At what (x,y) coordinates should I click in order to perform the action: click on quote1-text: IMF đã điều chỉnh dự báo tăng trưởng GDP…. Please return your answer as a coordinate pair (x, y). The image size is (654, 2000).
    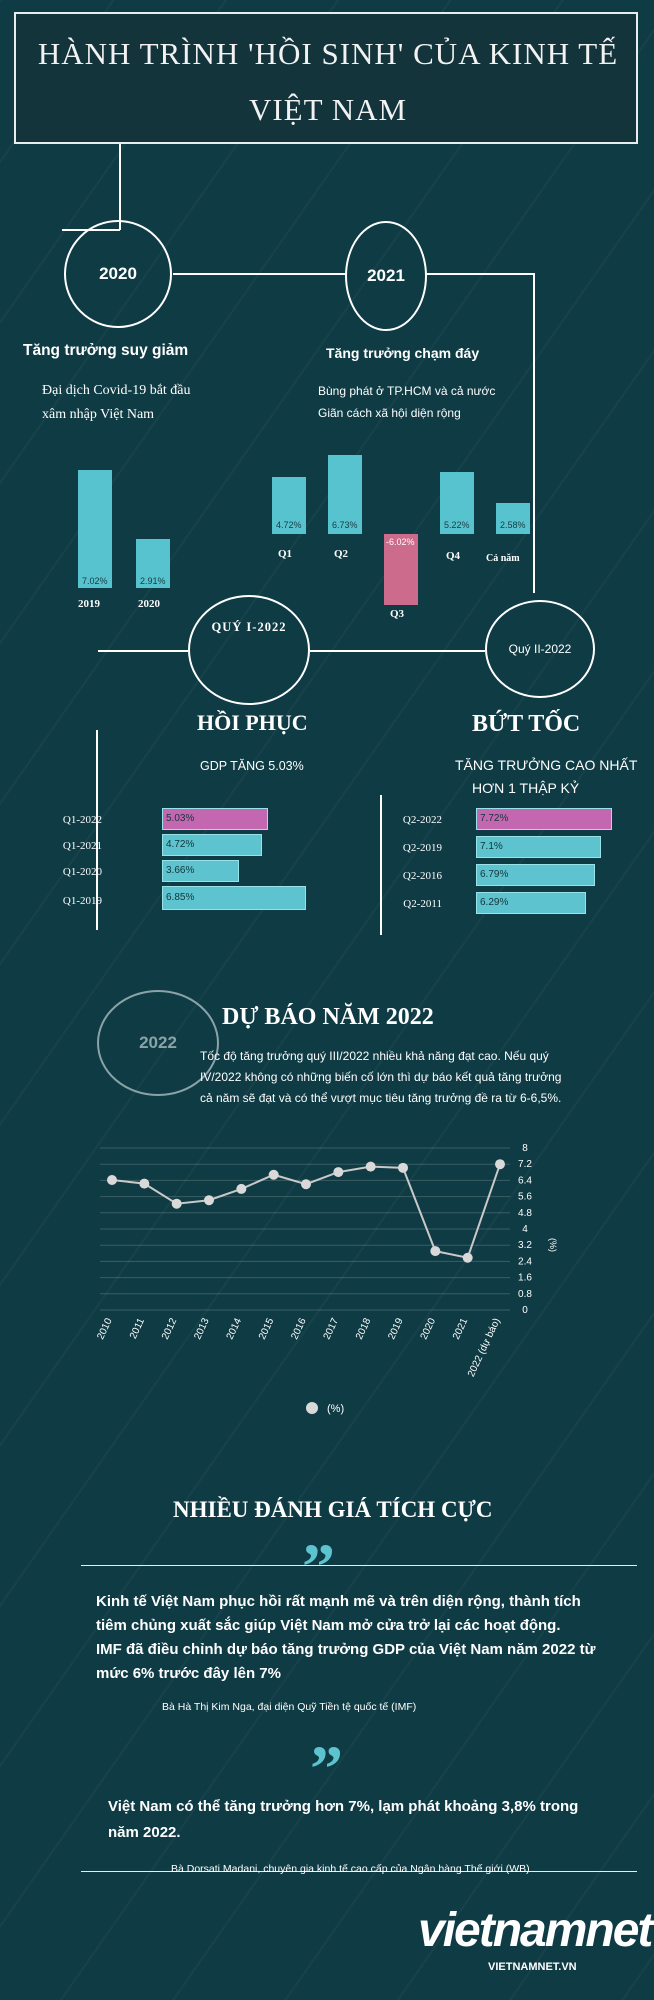
    Looking at the image, I should click on (346, 1649).